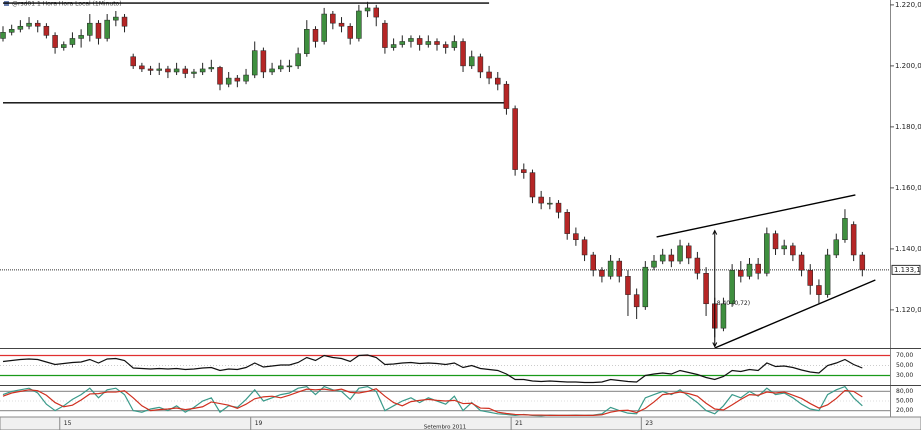  What do you see at coordinates (460, 423) in the screenshot?
I see `time-axis-bar` at bounding box center [460, 423].